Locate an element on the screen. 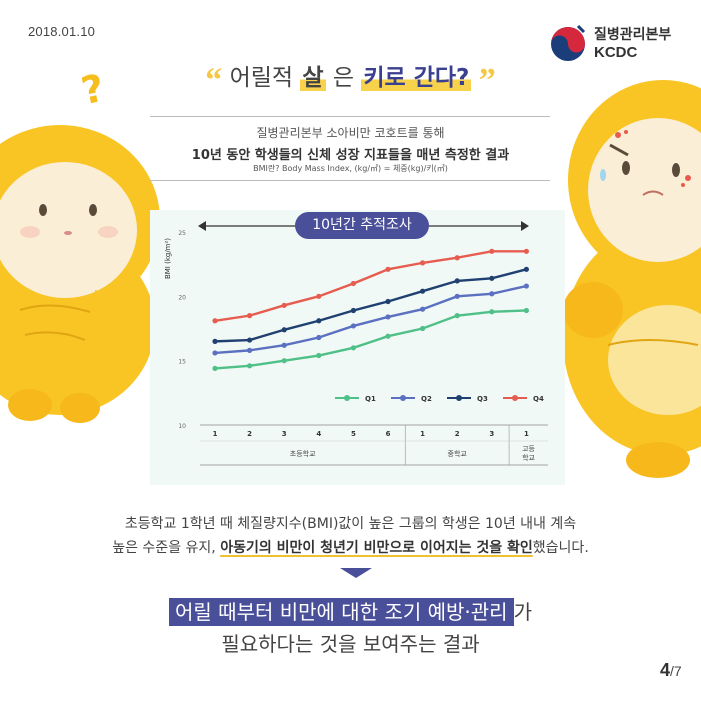 This screenshot has height=701, width=701. page-total: /7 is located at coordinates (676, 671).